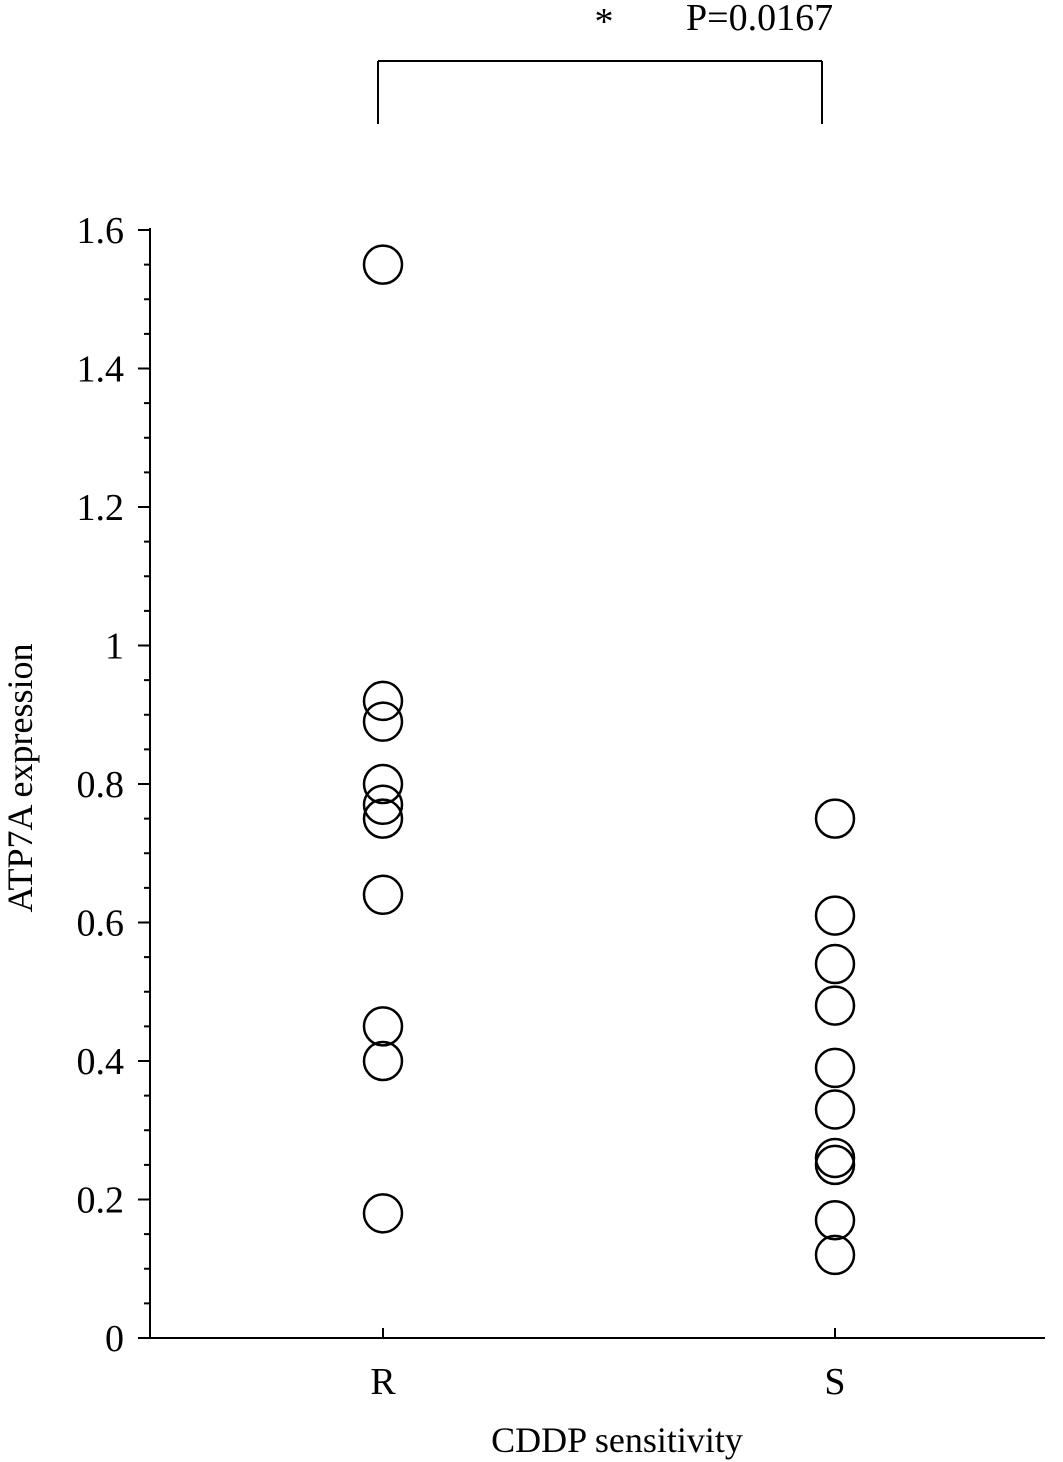 This screenshot has height=1462, width=1063. What do you see at coordinates (101, 1201) in the screenshot?
I see `y-tick-label: 0.2` at bounding box center [101, 1201].